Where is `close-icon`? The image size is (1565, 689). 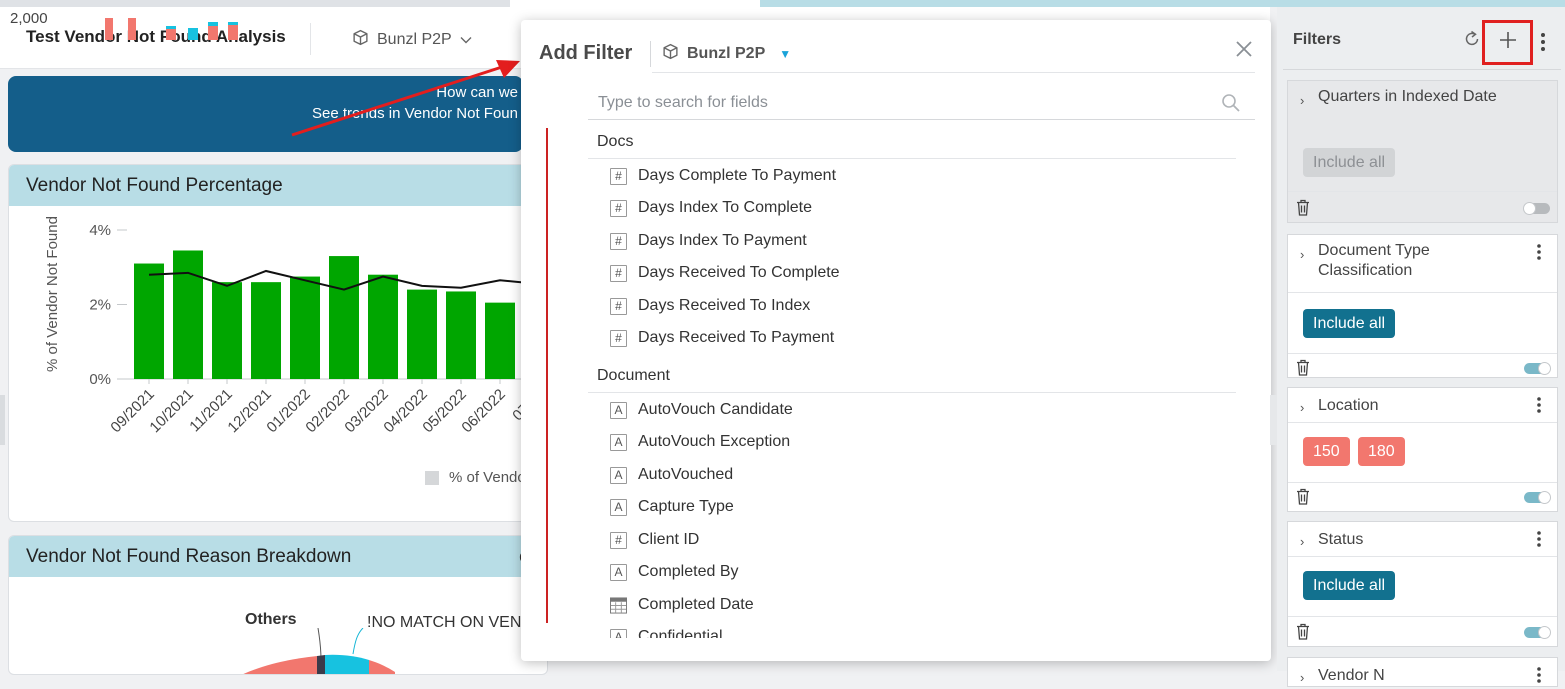 close-icon is located at coordinates (1244, 49).